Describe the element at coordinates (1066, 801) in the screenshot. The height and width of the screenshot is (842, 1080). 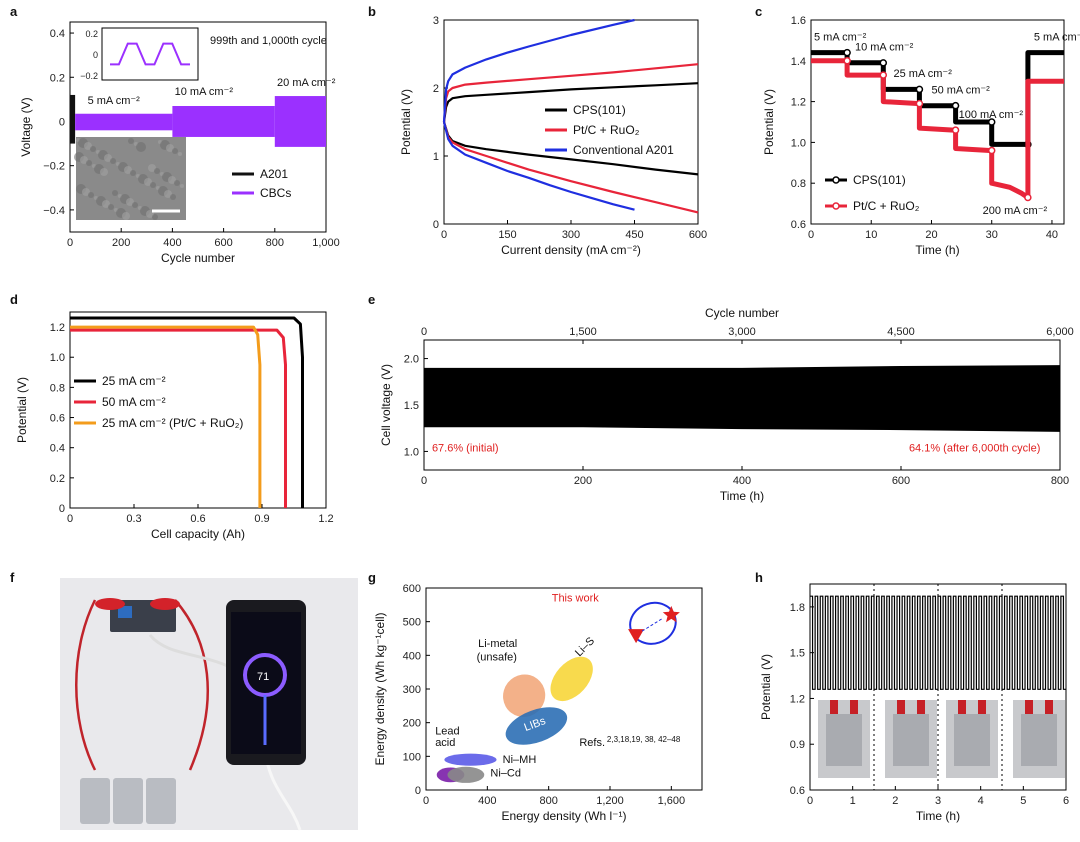
I see `x-tick-label: 6` at that location.